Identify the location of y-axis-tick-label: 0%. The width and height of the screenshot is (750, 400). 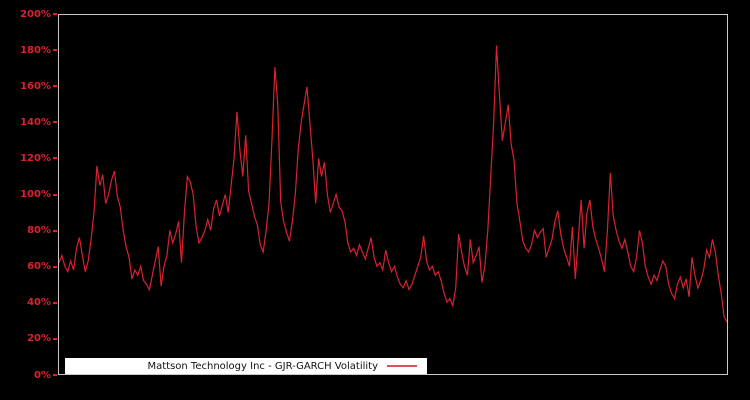
(42, 375).